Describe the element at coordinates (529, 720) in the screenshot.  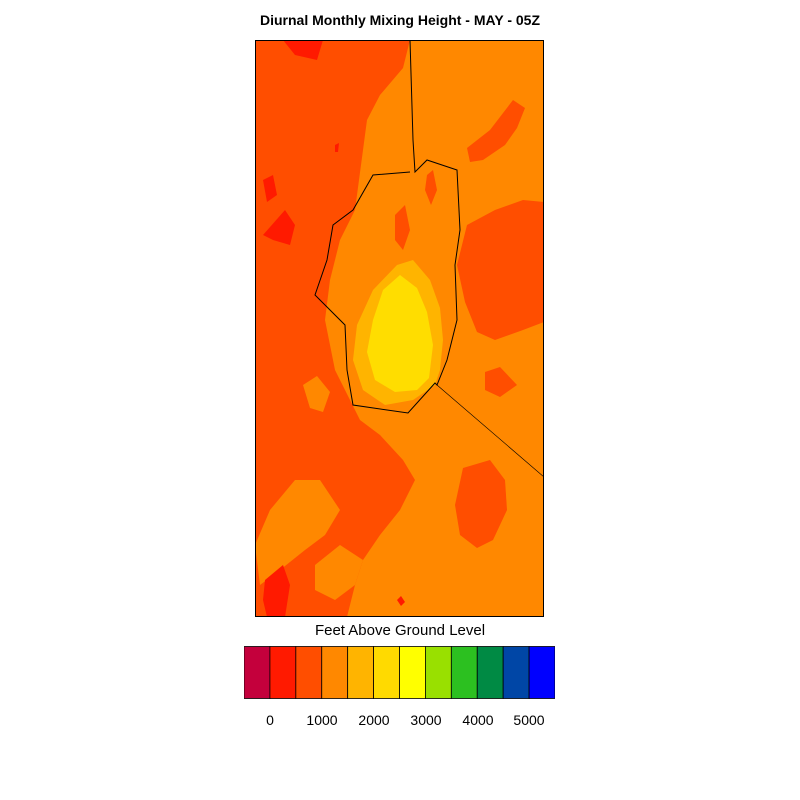
I see `colorbar-tick-label: 5000` at that location.